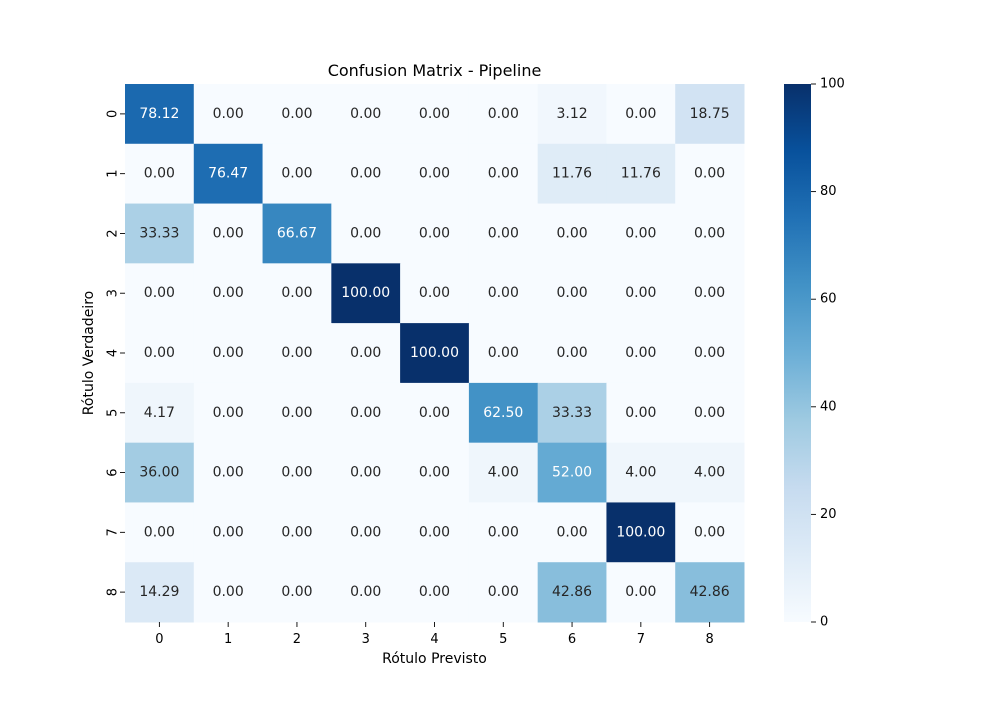 The image size is (1000, 704). What do you see at coordinates (113, 592) in the screenshot?
I see `y-tick-label: 8` at bounding box center [113, 592].